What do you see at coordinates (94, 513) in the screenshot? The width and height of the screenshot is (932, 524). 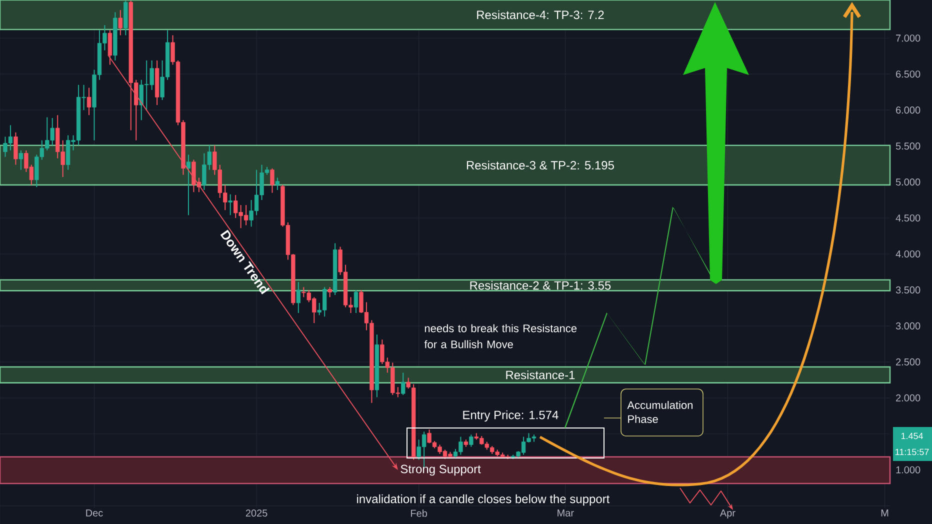 I see `x-tick-label: Dec` at bounding box center [94, 513].